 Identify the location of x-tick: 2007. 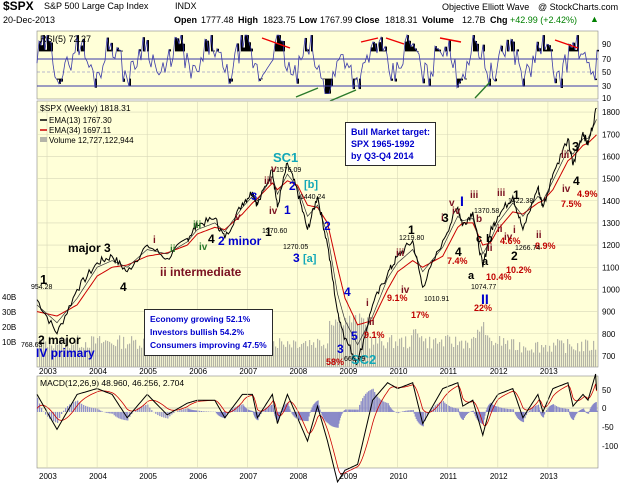
(248, 476).